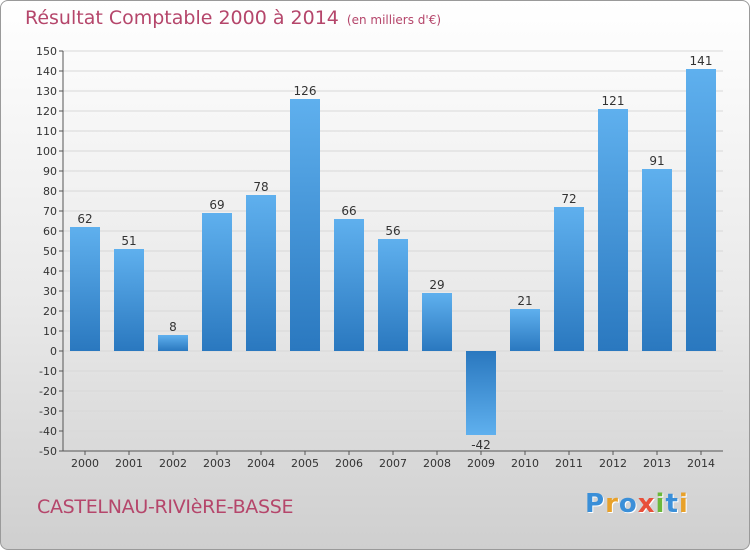  What do you see at coordinates (613, 101) in the screenshot?
I see `bar-value-label: 121` at bounding box center [613, 101].